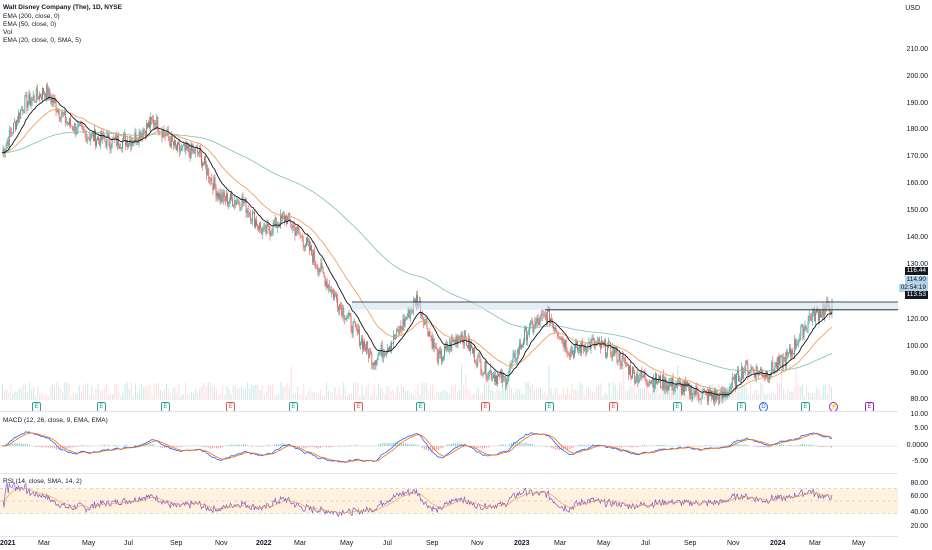  I want to click on legend-ema50: EMA (50, close, 0), so click(30, 24).